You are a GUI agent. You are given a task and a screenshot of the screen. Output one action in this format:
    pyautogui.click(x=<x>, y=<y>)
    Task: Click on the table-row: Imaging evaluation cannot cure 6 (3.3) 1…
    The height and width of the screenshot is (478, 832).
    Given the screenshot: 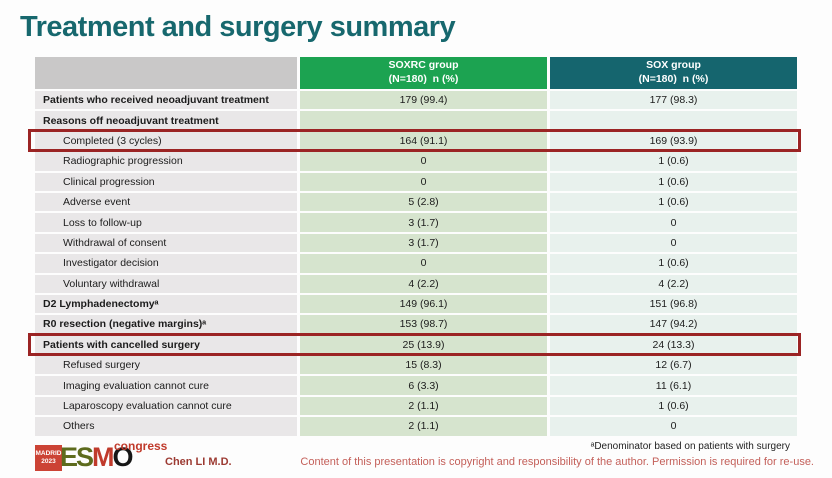 What is the action you would take?
    pyautogui.click(x=416, y=385)
    